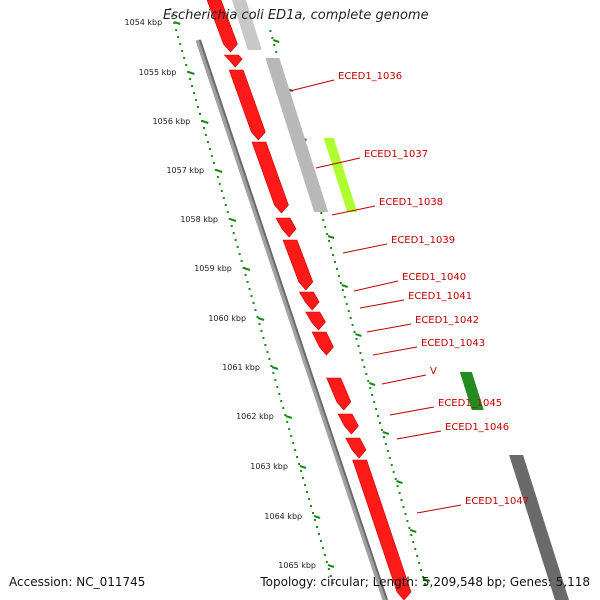 This screenshot has width=600, height=600. I want to click on gene-label: ECED1_1040, so click(434, 277).